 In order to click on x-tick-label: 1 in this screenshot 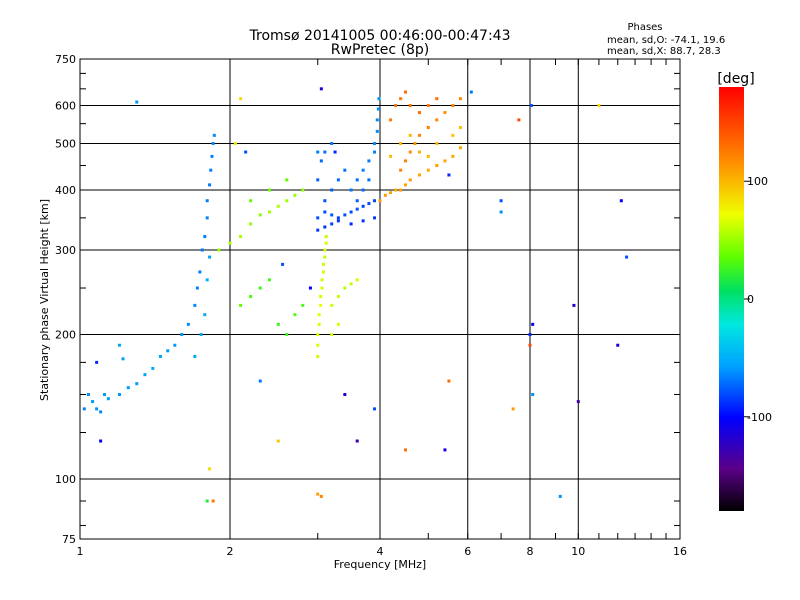, I will do `click(80, 551)`.